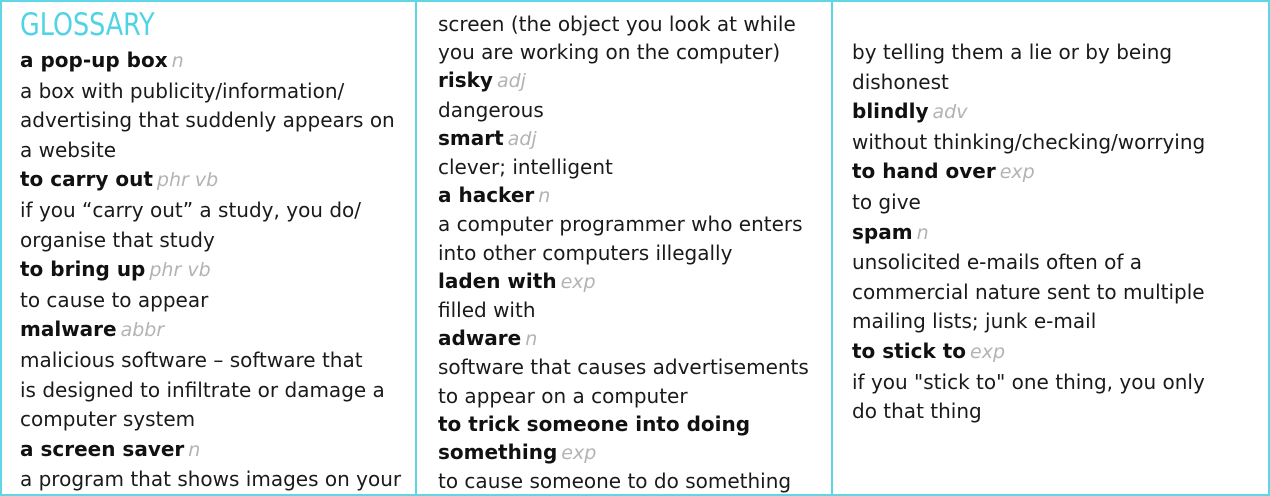 The height and width of the screenshot is (496, 1270). Describe the element at coordinates (68, 149) in the screenshot. I see `glossary-definition: a website` at that location.